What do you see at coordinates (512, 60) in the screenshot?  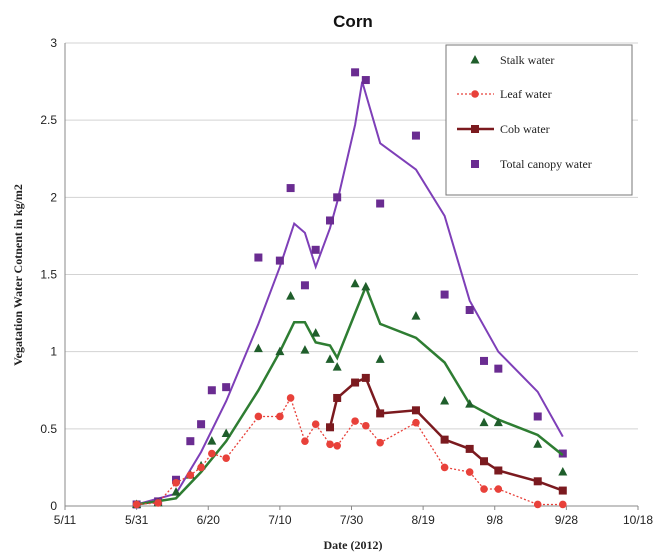 I see `legend-entry-stalk-water: Stalk water` at bounding box center [512, 60].